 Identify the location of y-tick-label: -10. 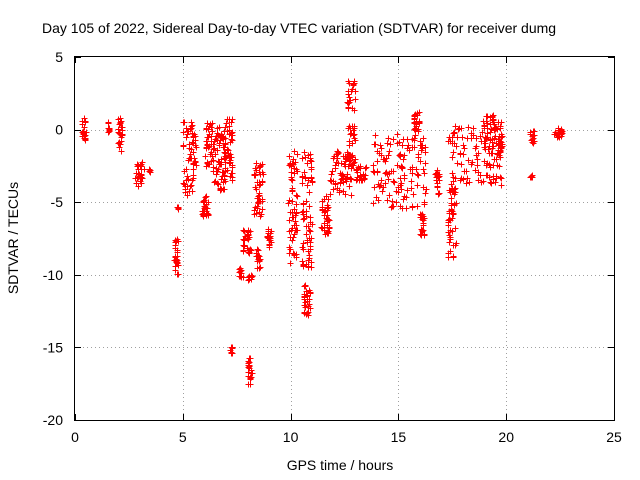
(53, 275).